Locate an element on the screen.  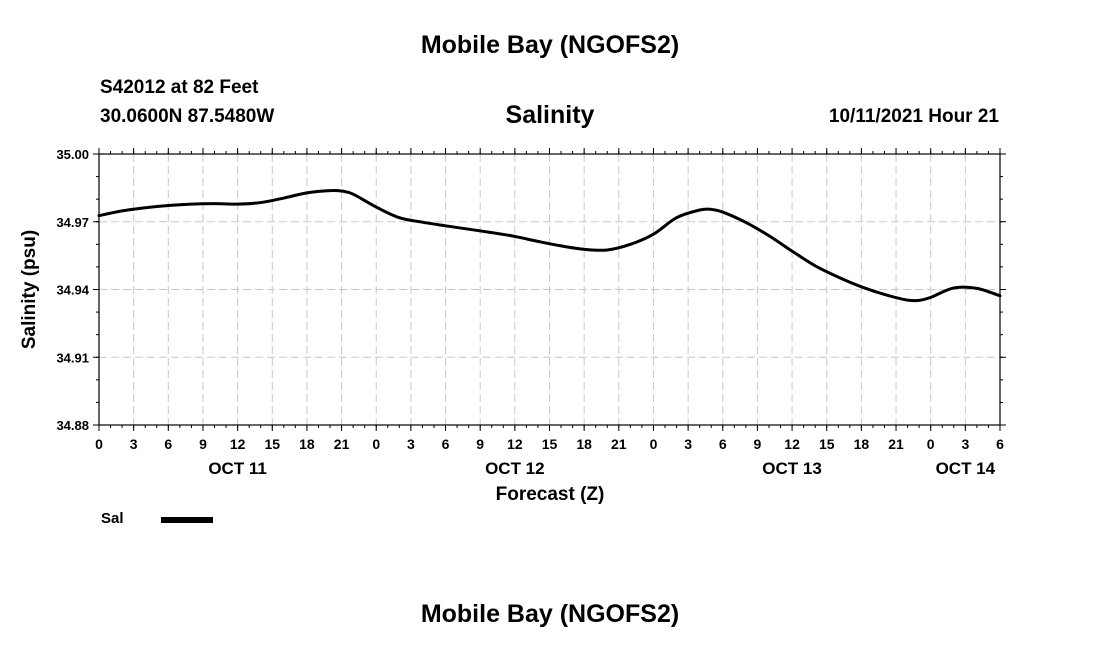
legend-swatch-sal is located at coordinates (187, 520).